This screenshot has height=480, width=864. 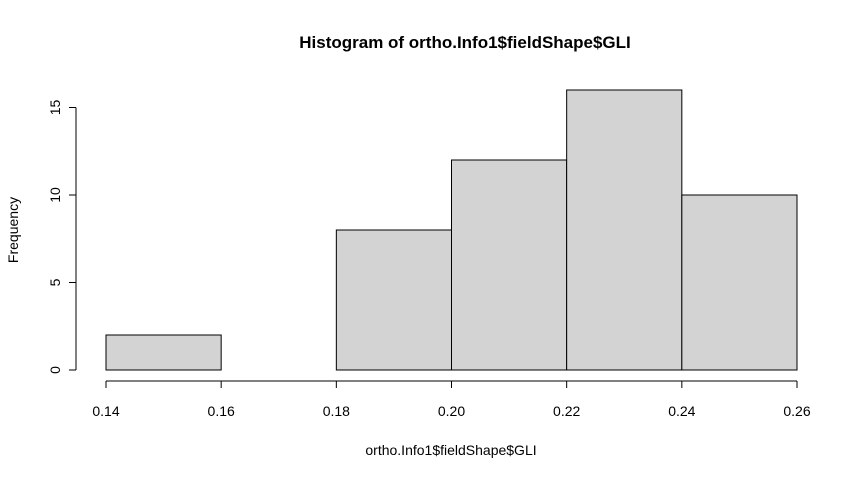 I want to click on x-tick-label-3: 0.20, so click(x=451, y=411).